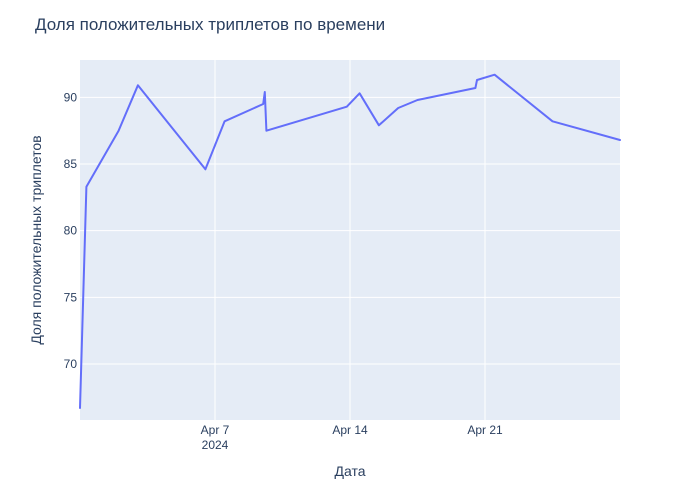 The height and width of the screenshot is (500, 700). I want to click on x-tick-label: Apr 21, so click(485, 430).